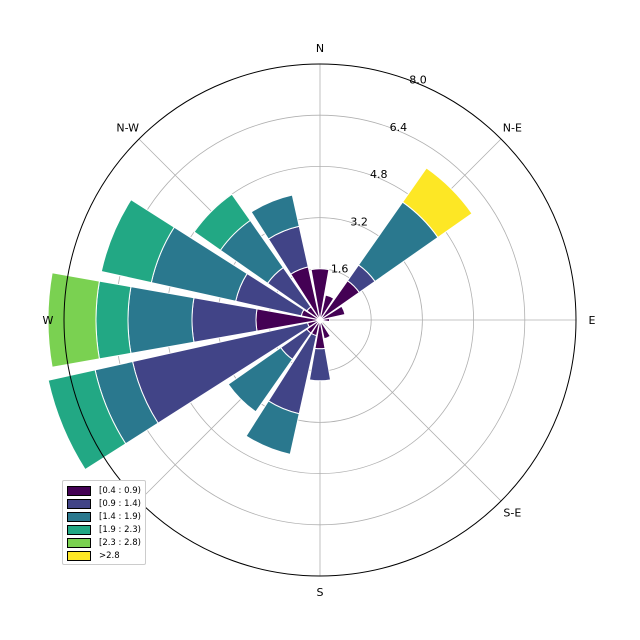 The width and height of the screenshot is (640, 640). I want to click on legend-item: >2.8, so click(104, 555).